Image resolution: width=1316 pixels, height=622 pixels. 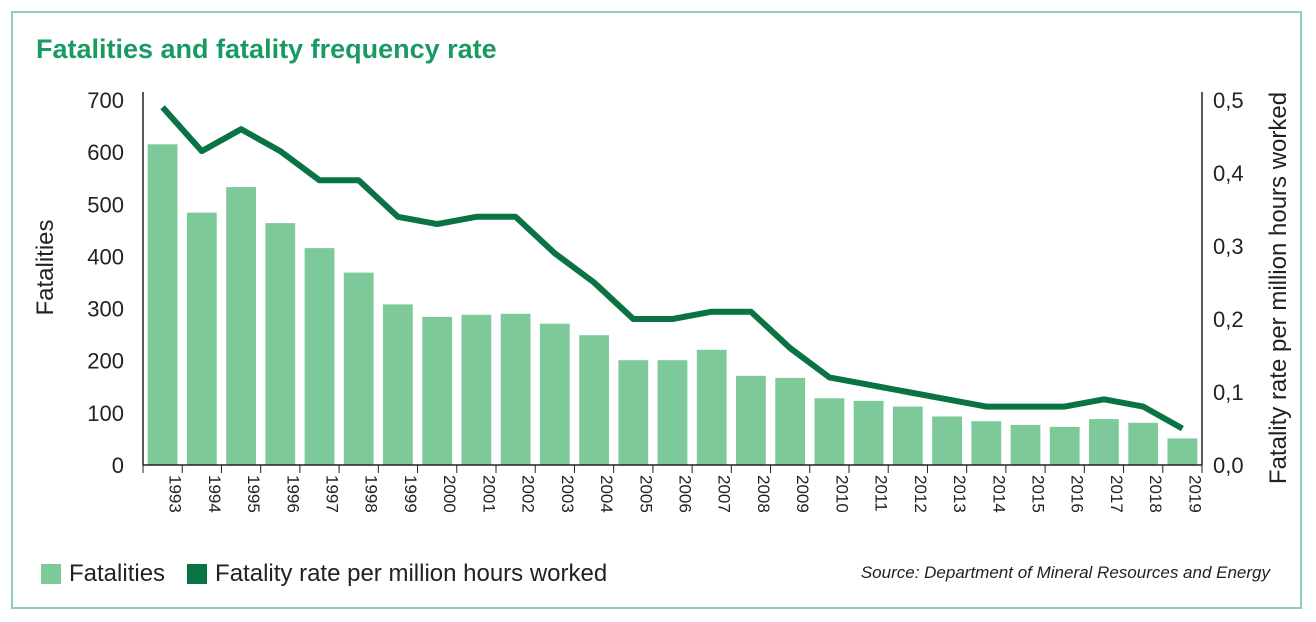 What do you see at coordinates (790, 421) in the screenshot?
I see `bar-2009` at bounding box center [790, 421].